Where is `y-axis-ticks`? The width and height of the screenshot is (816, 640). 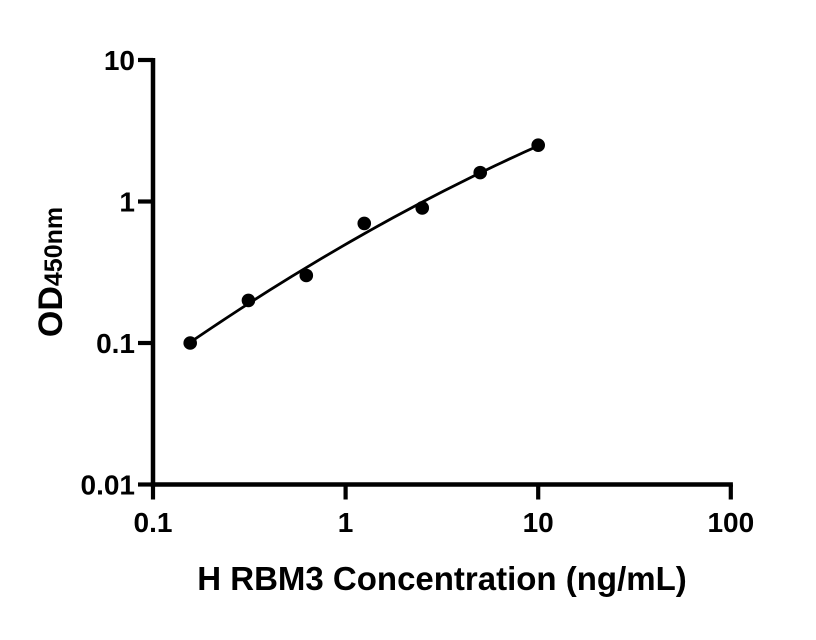 y-axis-ticks is located at coordinates (145, 272).